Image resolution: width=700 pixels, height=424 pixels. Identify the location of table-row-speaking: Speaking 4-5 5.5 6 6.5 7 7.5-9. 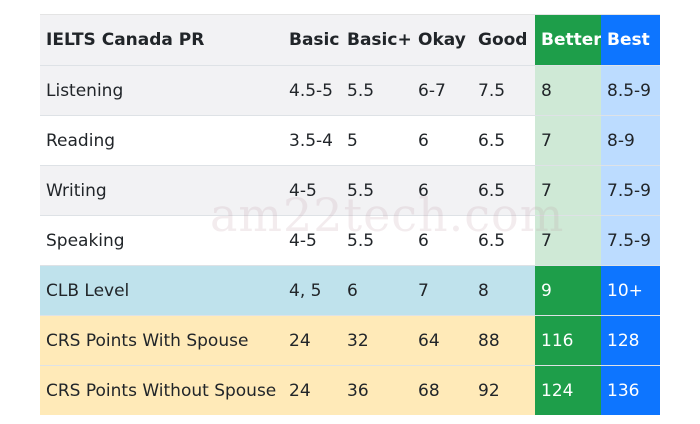
(350, 240).